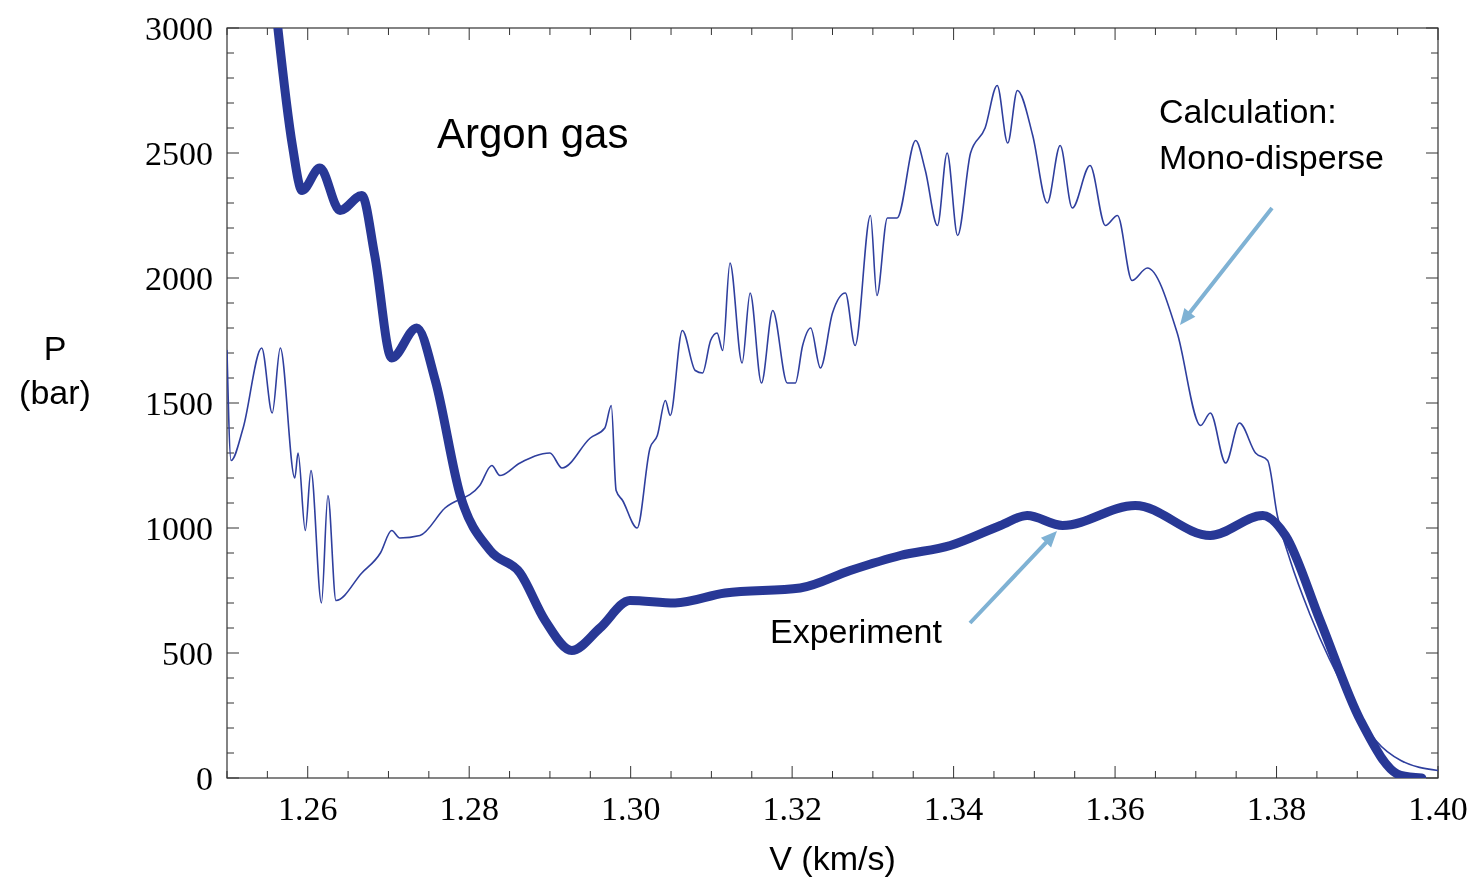 The height and width of the screenshot is (883, 1479). Describe the element at coordinates (179, 278) in the screenshot. I see `y-tick-label: 2000` at that location.